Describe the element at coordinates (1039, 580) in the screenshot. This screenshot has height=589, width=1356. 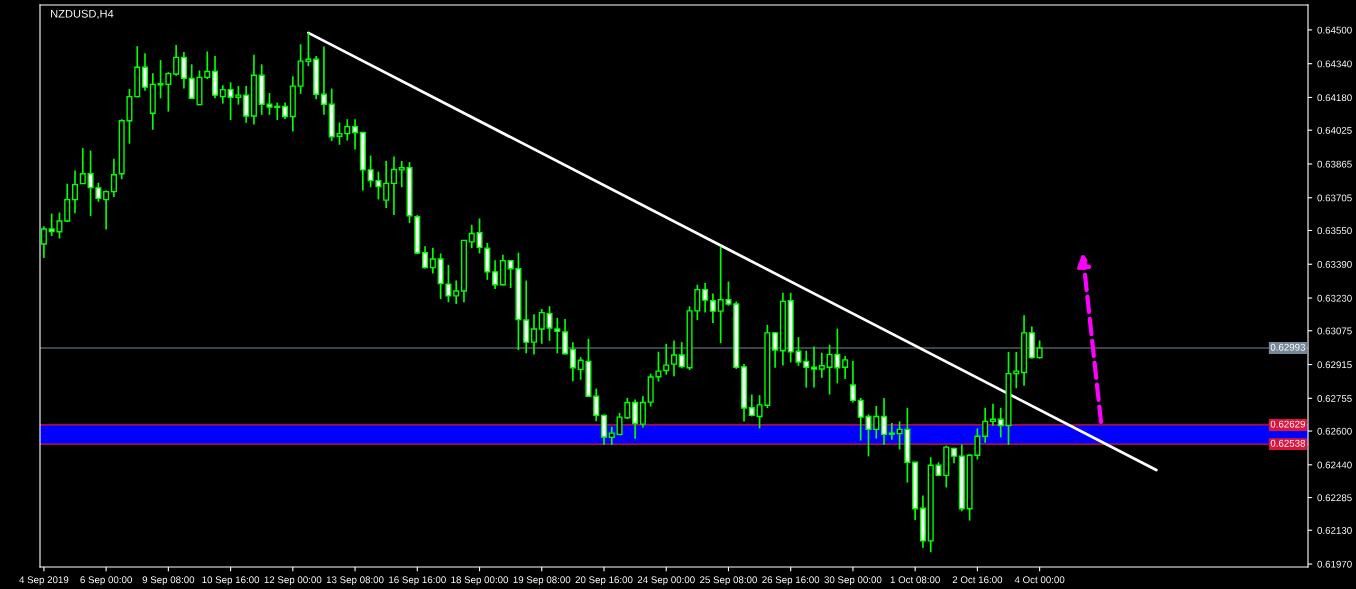
I see `x-tick-label: 4 Oct 00:00` at that location.